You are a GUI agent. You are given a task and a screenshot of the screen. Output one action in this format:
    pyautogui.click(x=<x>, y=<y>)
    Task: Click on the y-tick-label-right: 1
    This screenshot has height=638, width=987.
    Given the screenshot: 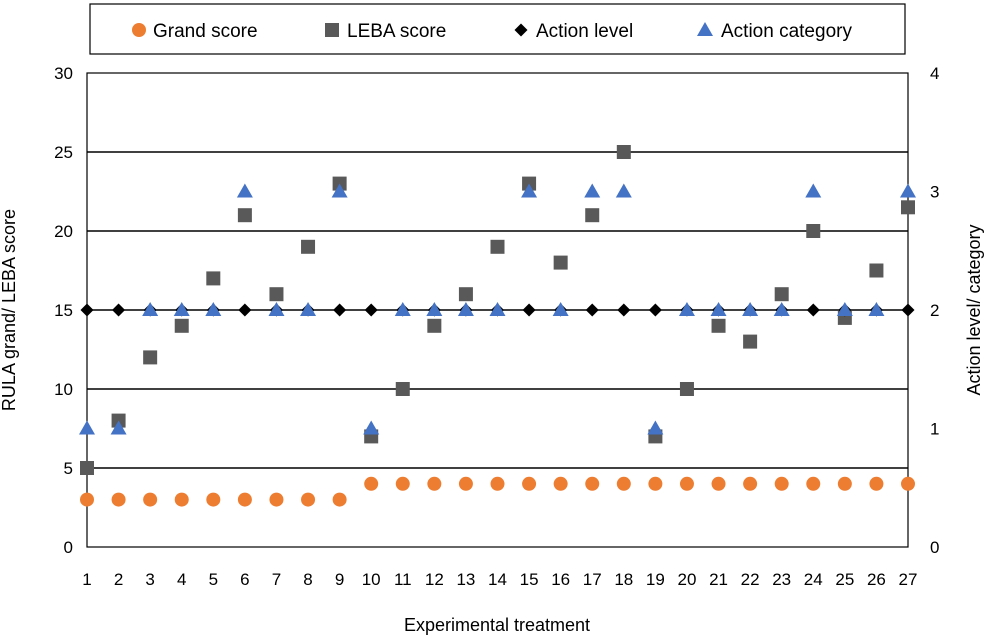 What is the action you would take?
    pyautogui.click(x=934, y=429)
    